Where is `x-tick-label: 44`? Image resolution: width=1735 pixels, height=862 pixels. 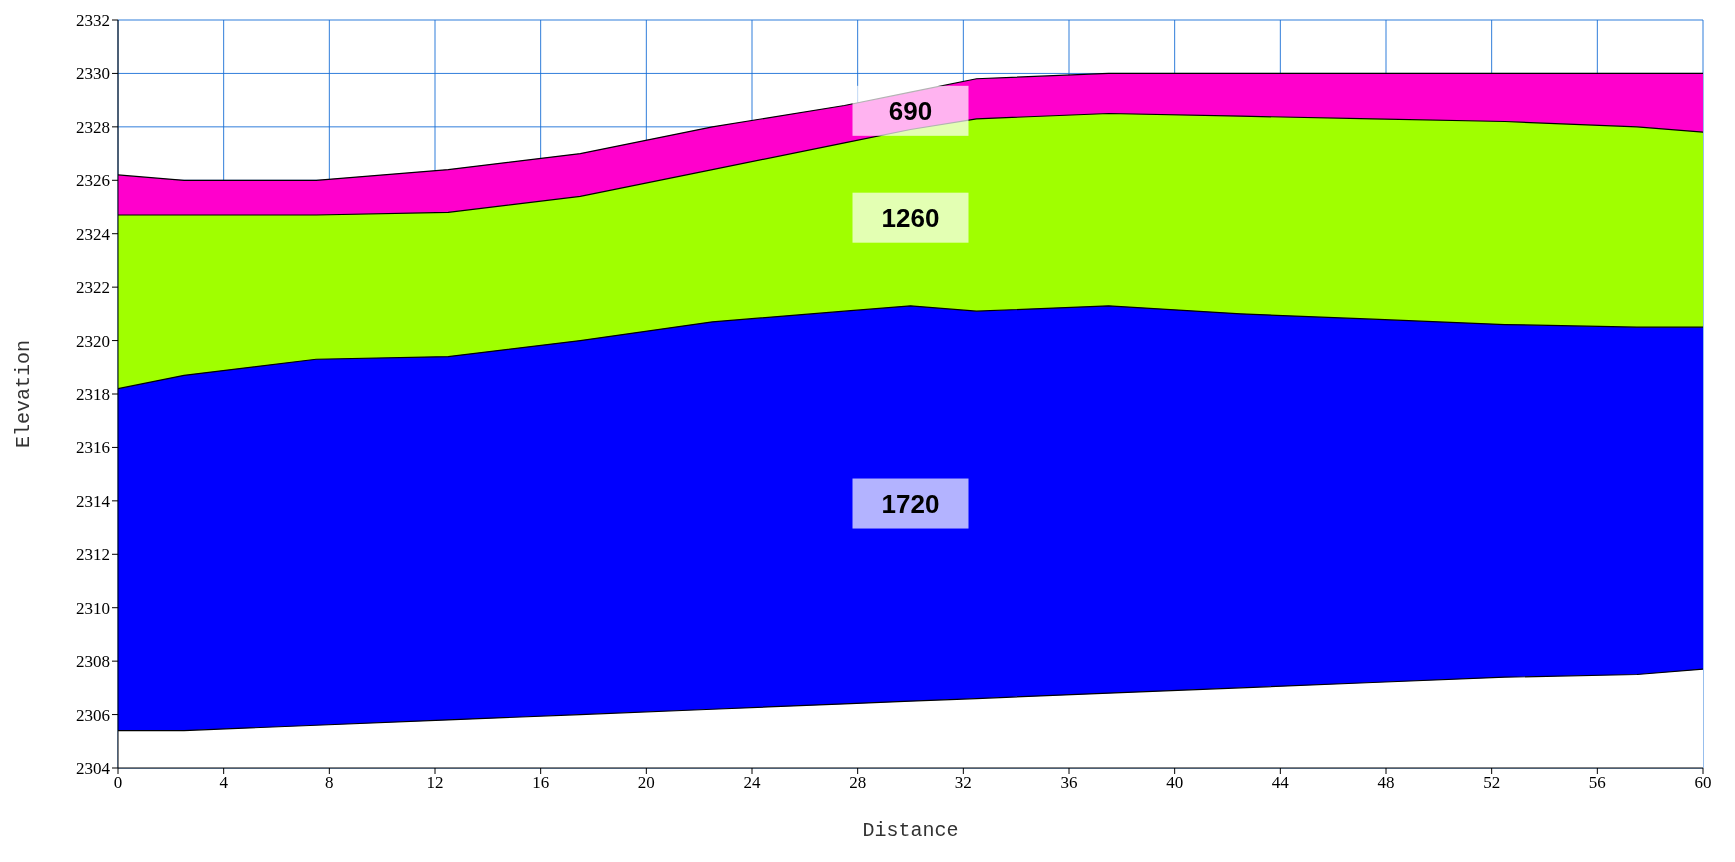 x-tick-label: 44 is located at coordinates (1280, 783).